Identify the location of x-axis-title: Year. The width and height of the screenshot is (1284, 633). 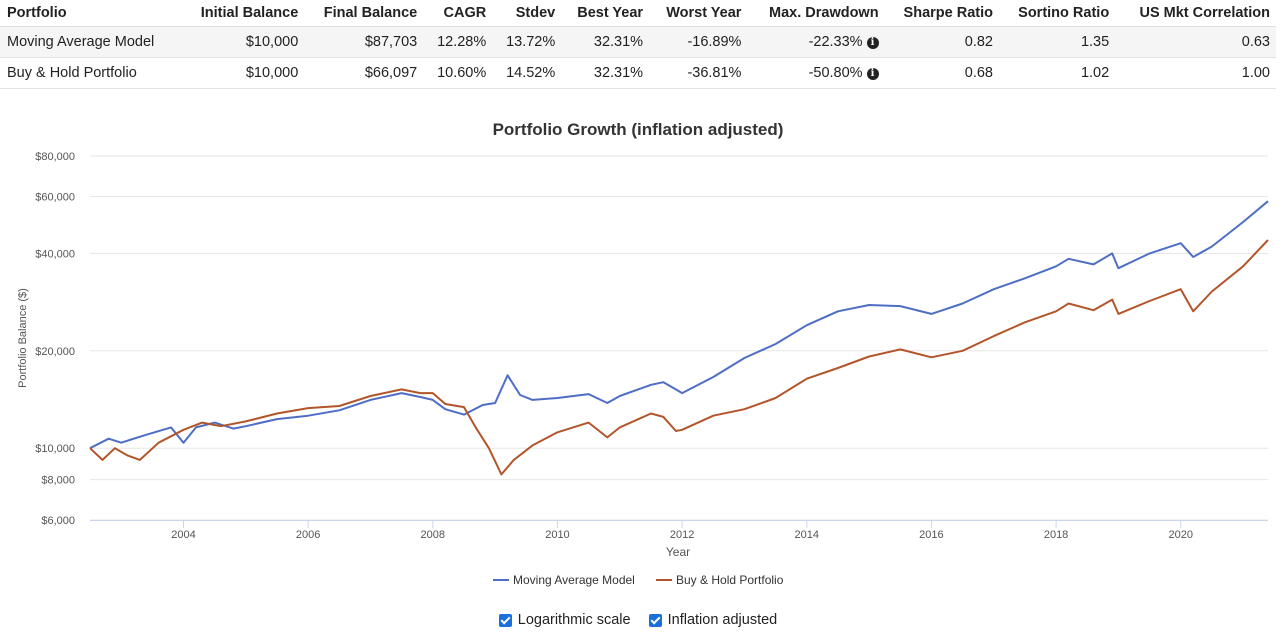
(678, 552).